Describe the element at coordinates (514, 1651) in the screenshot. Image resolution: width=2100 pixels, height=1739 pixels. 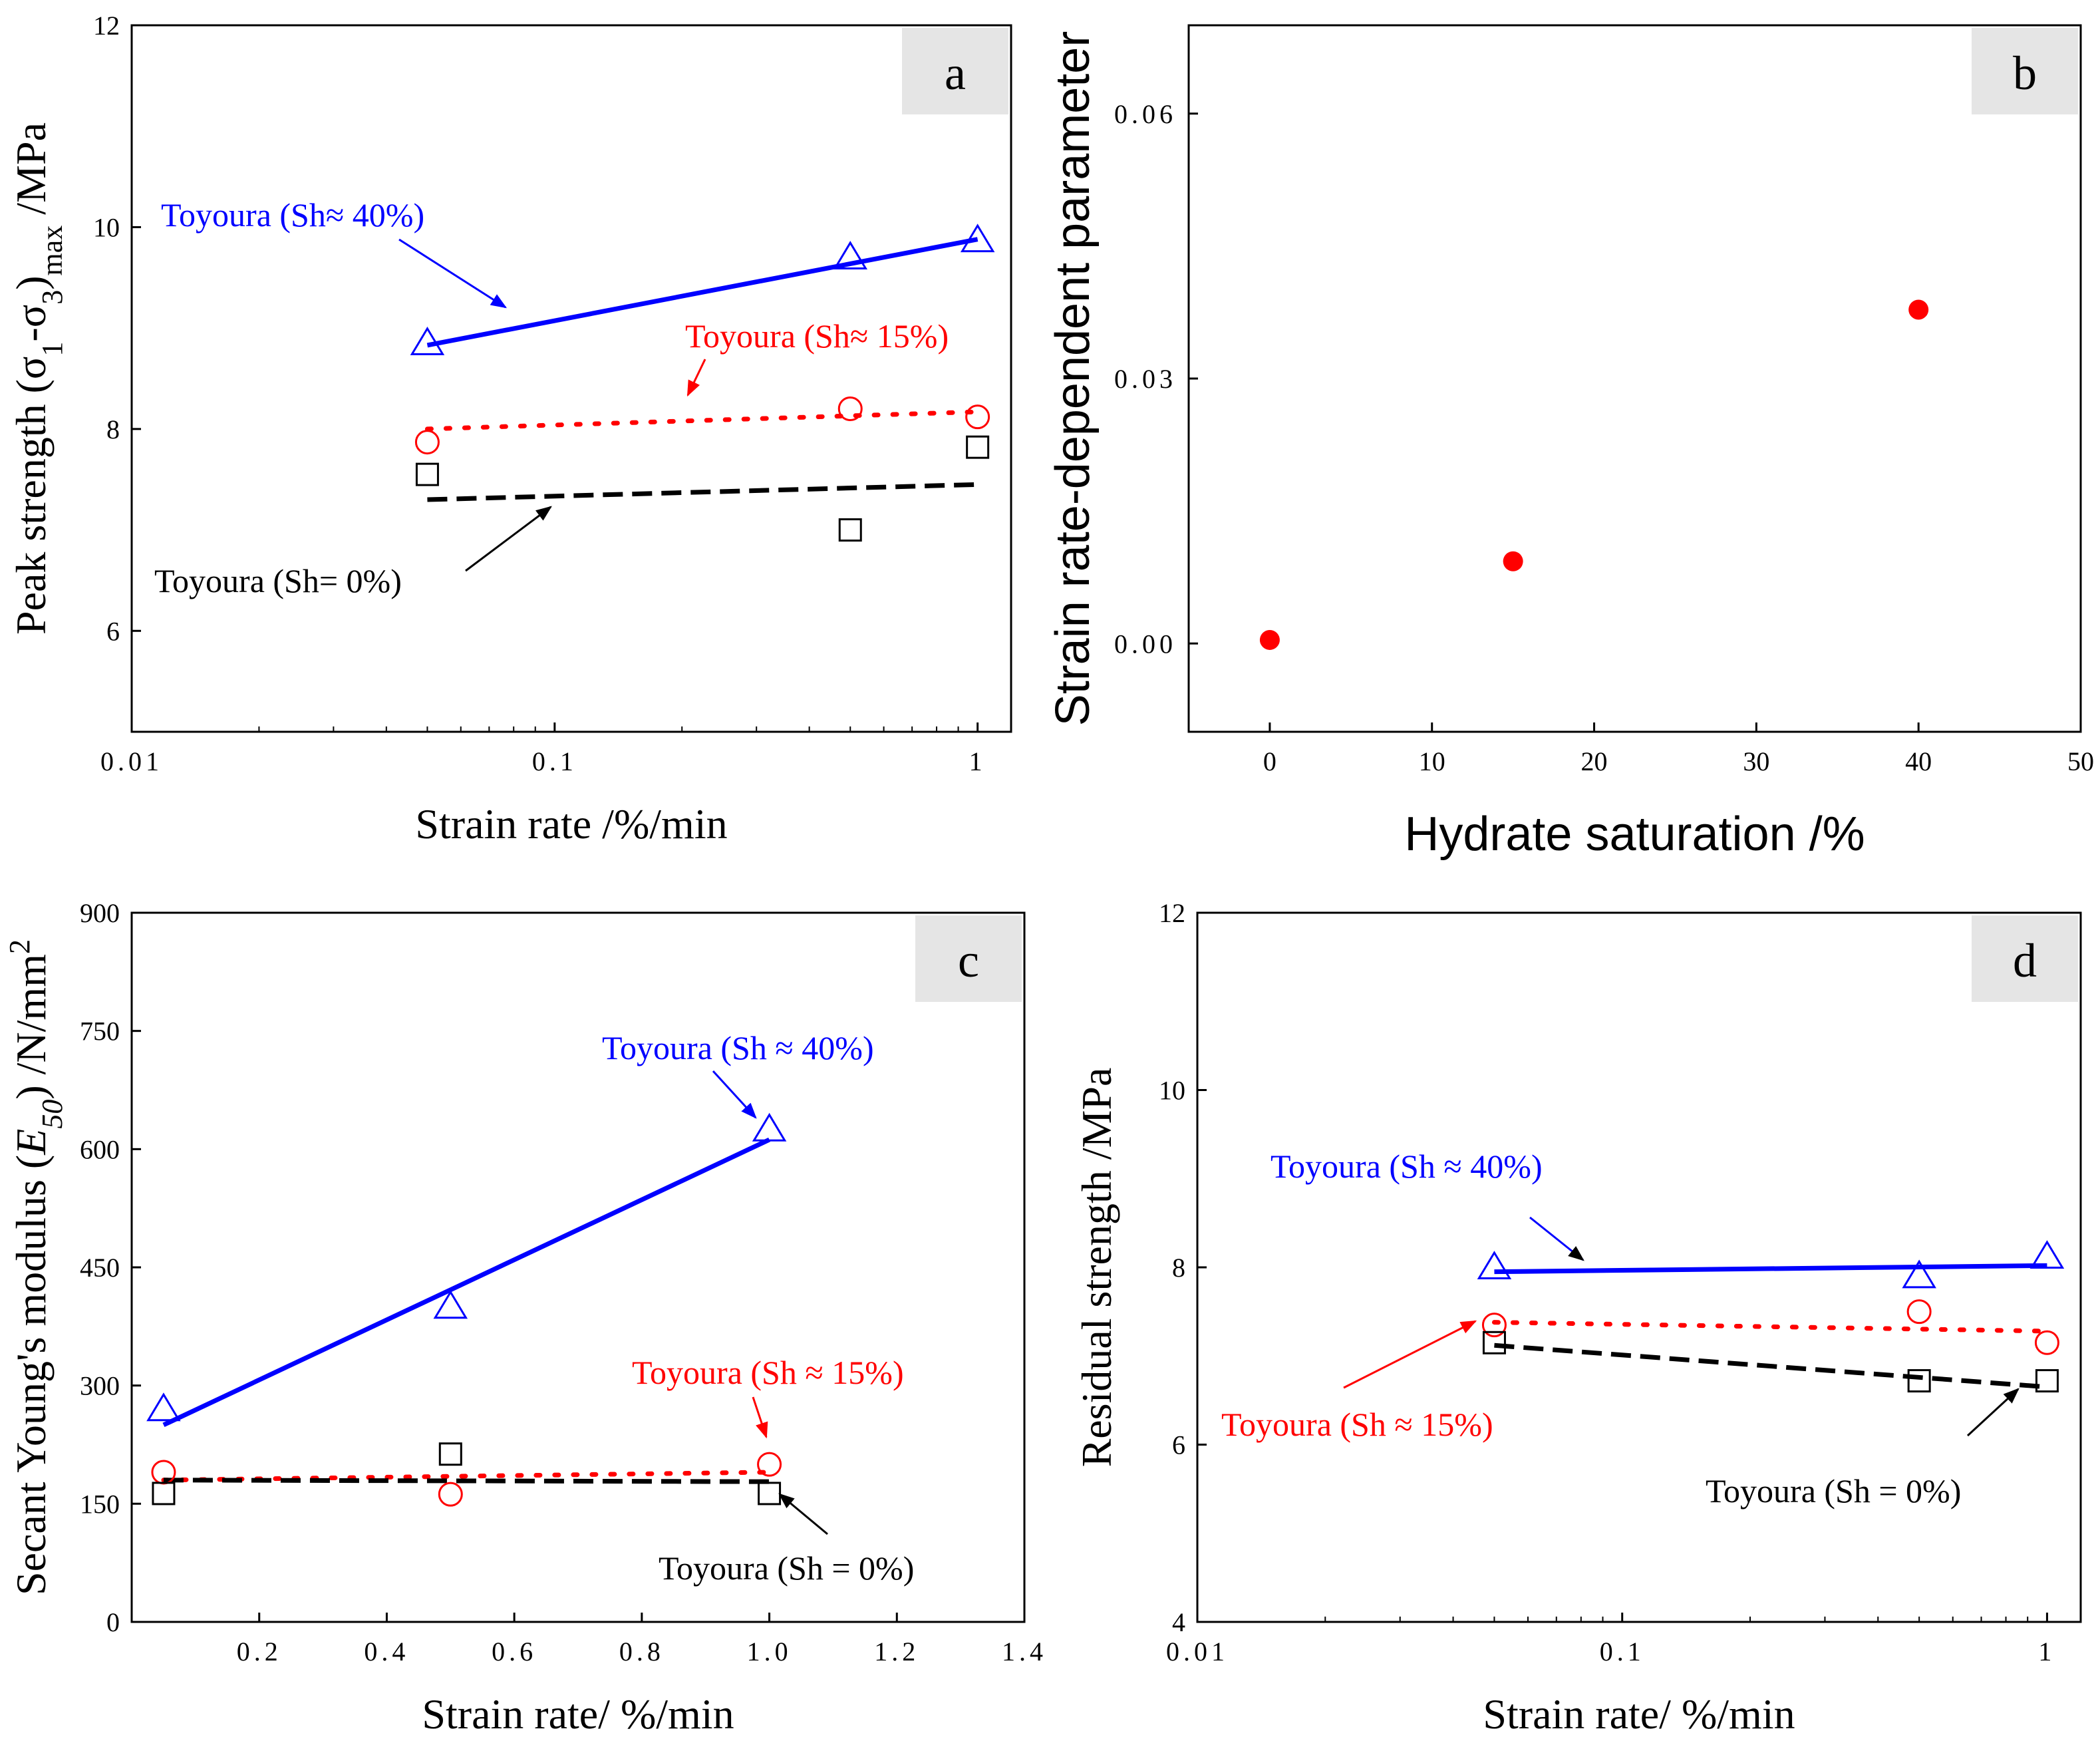
I see `x-tick-label: 0.6` at that location.